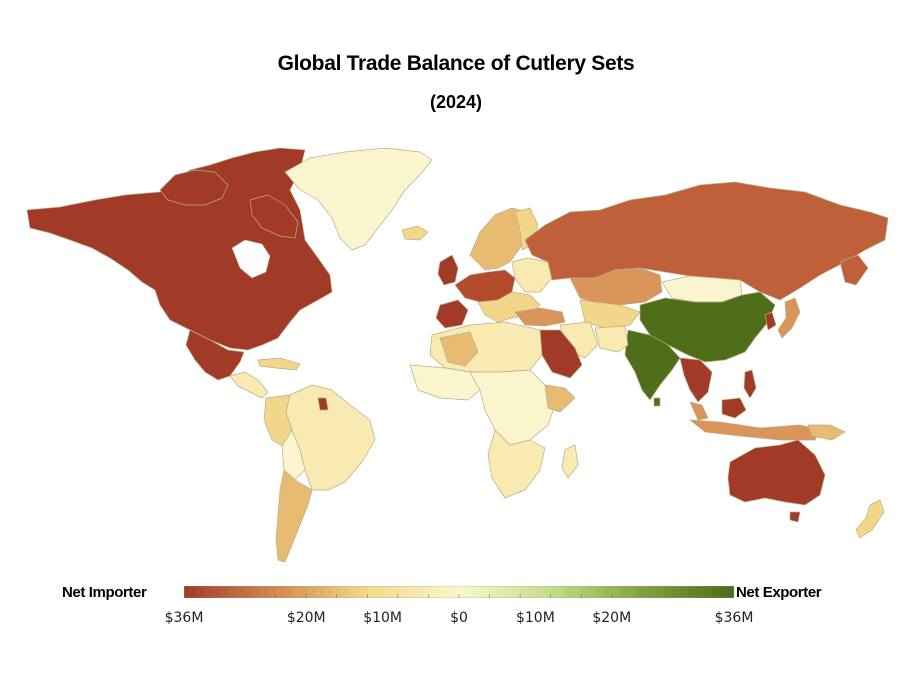 This screenshot has width=912, height=684. I want to click on region-argentina-chile, so click(294, 516).